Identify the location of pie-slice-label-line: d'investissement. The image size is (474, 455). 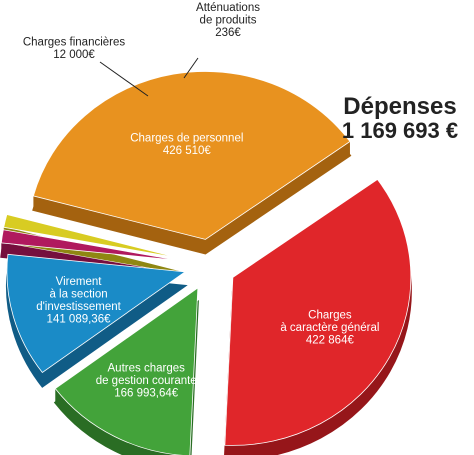
(78, 307).